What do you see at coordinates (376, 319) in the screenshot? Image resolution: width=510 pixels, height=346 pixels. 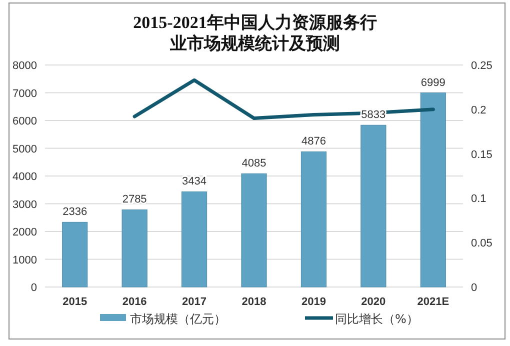 I see `legend-label: 同比增长（%）` at bounding box center [376, 319].